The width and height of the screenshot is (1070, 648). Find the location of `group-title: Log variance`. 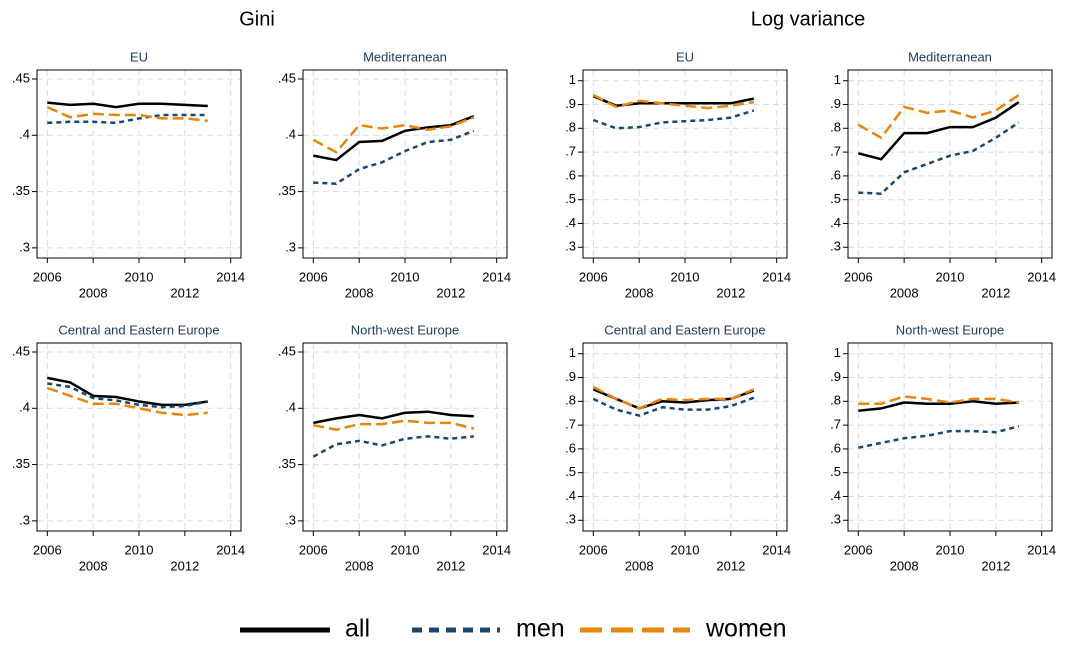

group-title: Log variance is located at coordinates (808, 19).